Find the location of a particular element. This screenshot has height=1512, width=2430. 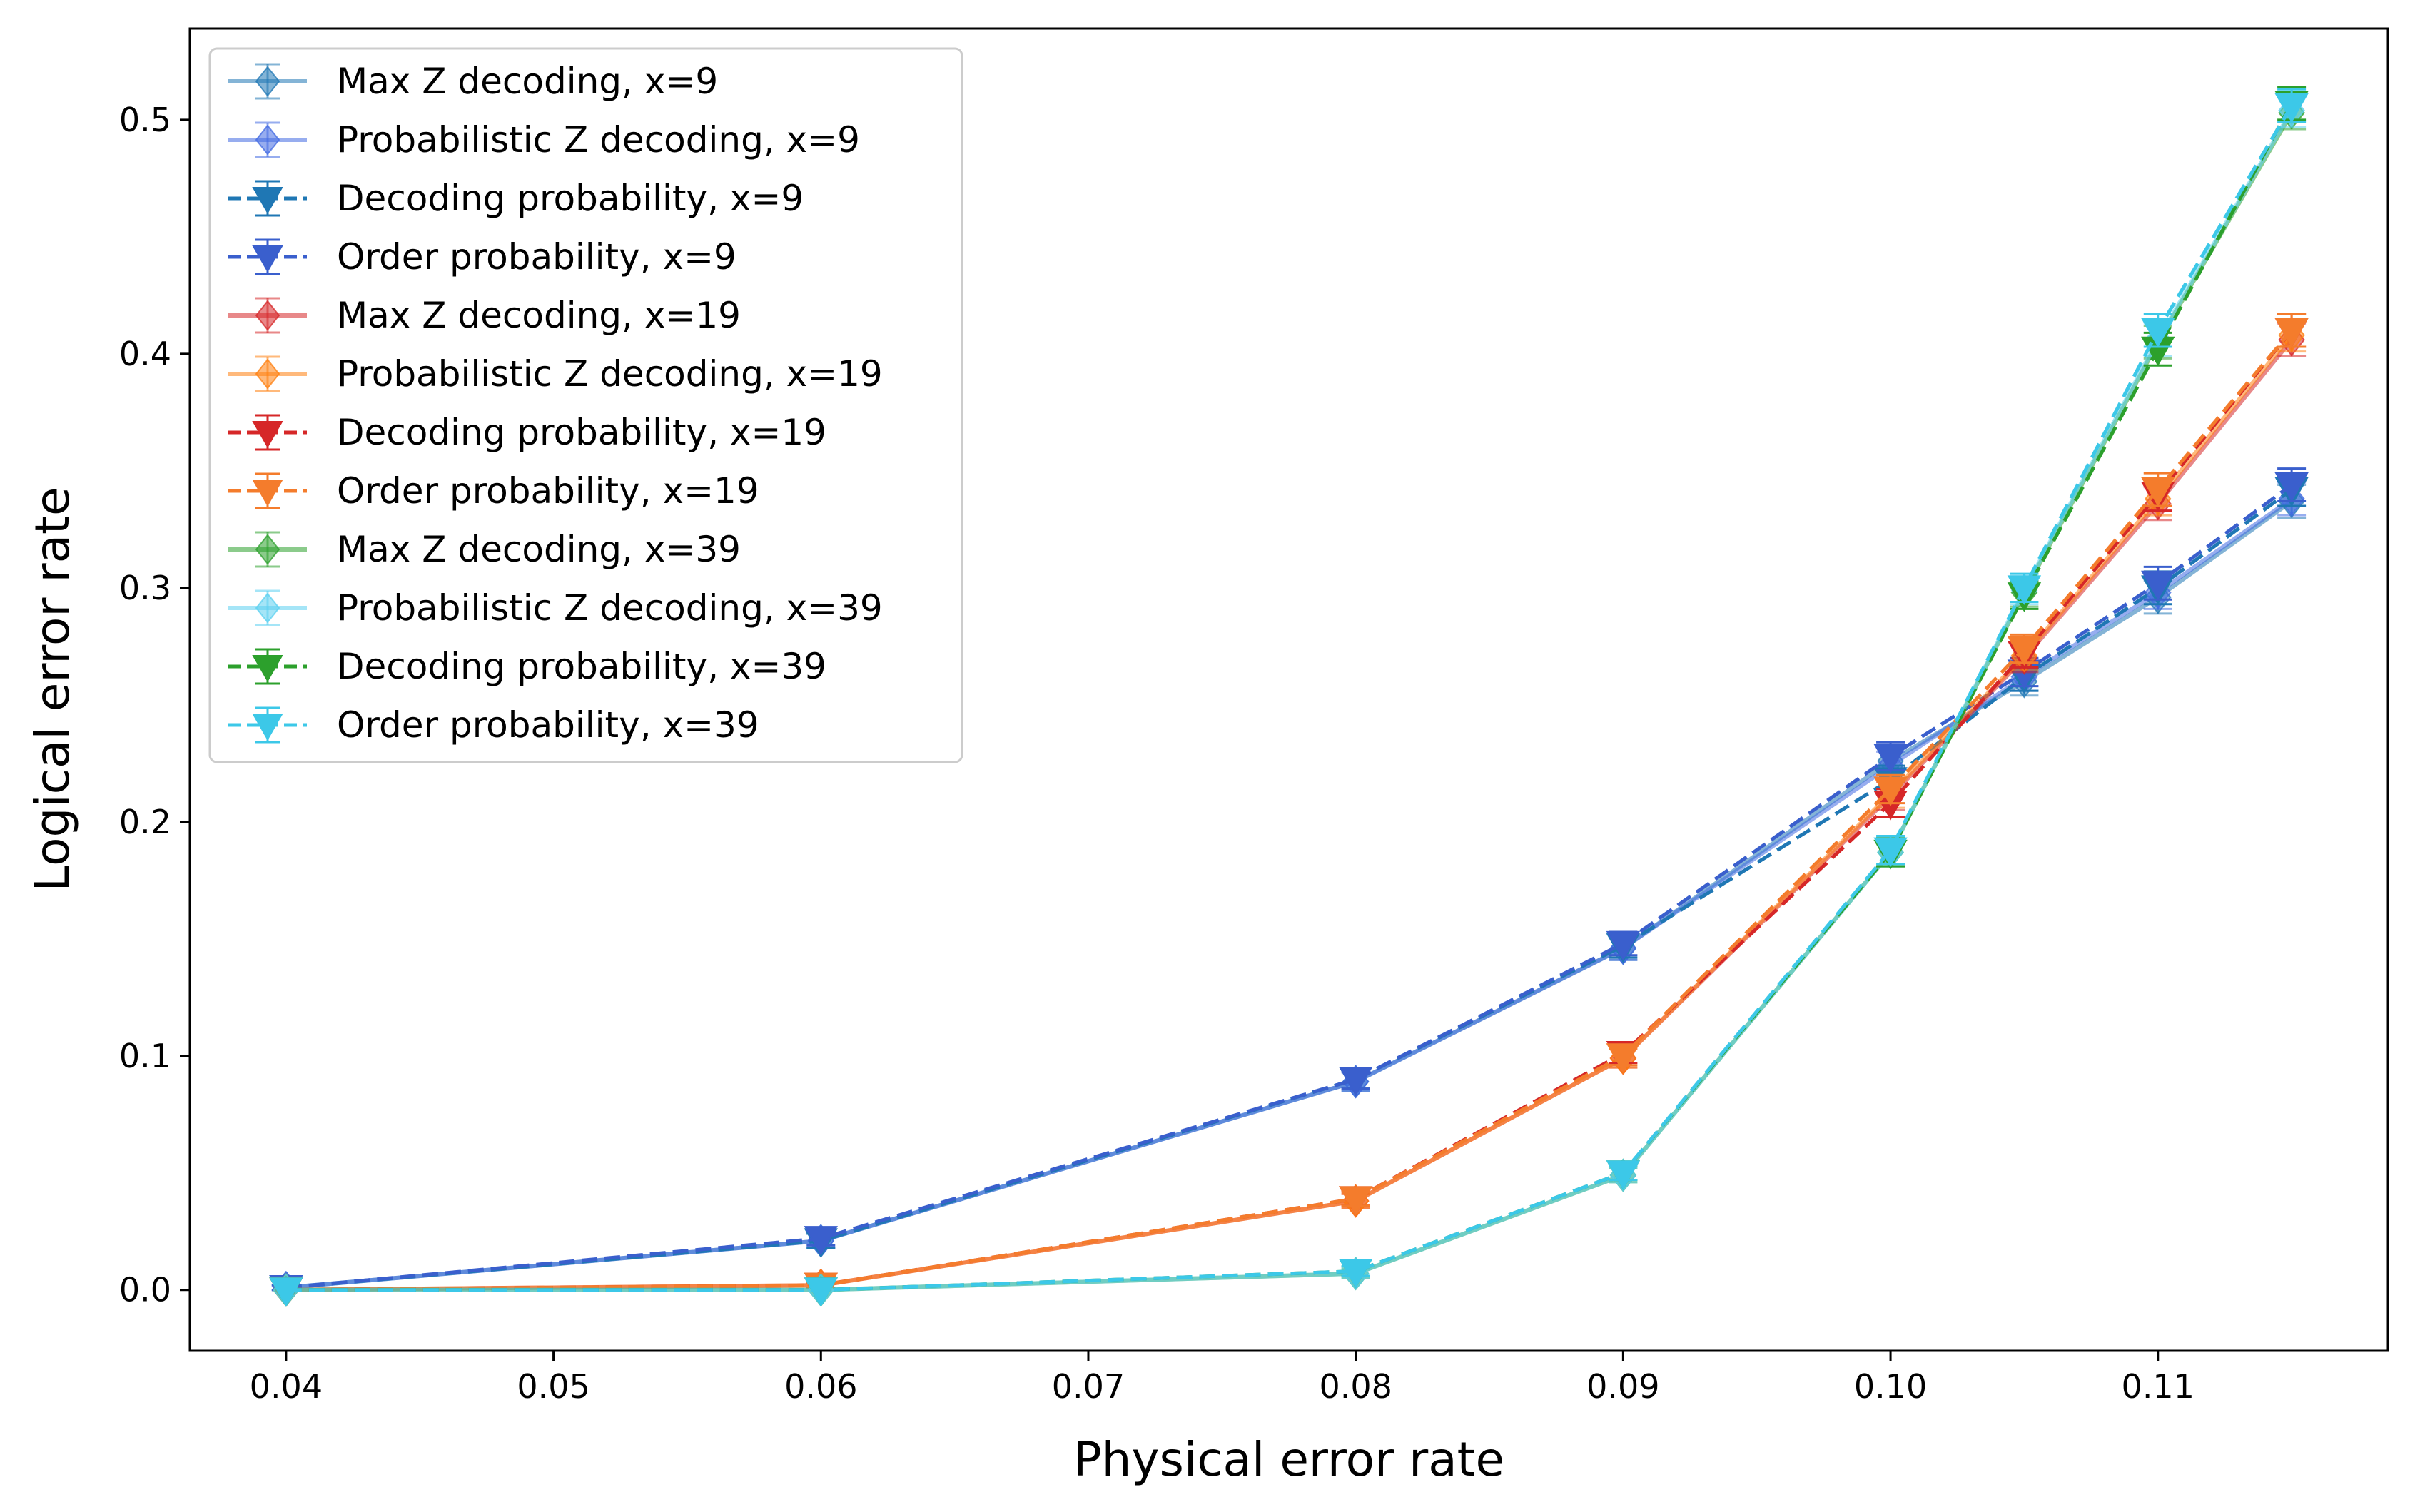

x-tick-label: 0.09 is located at coordinates (1622, 1387).